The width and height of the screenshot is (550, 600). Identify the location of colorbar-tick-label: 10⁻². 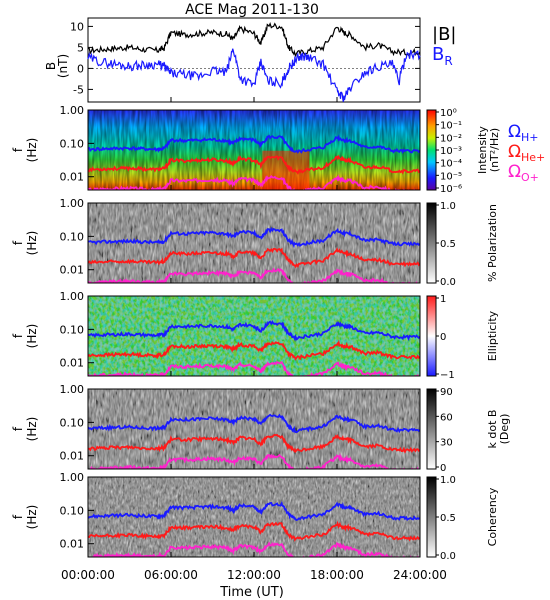
(451, 138).